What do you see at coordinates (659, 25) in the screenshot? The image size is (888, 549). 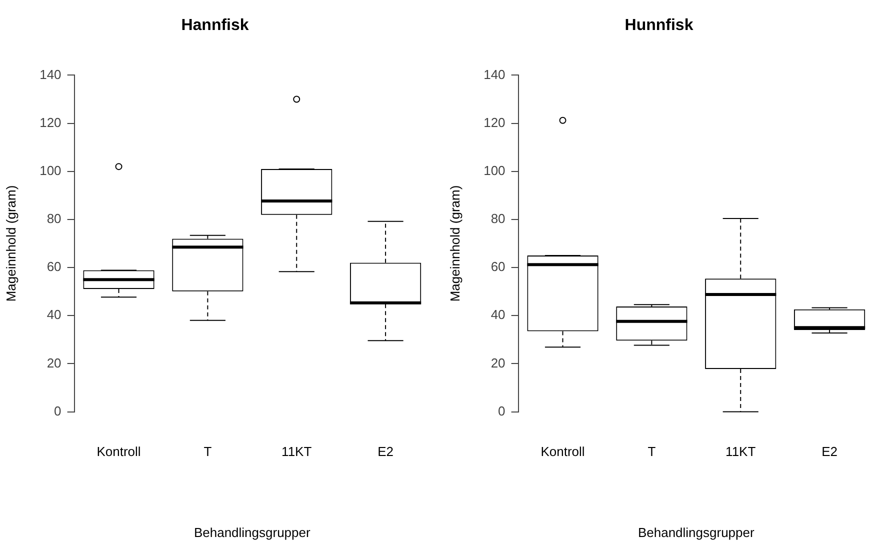 I see `chart-title: Hunnfisk` at bounding box center [659, 25].